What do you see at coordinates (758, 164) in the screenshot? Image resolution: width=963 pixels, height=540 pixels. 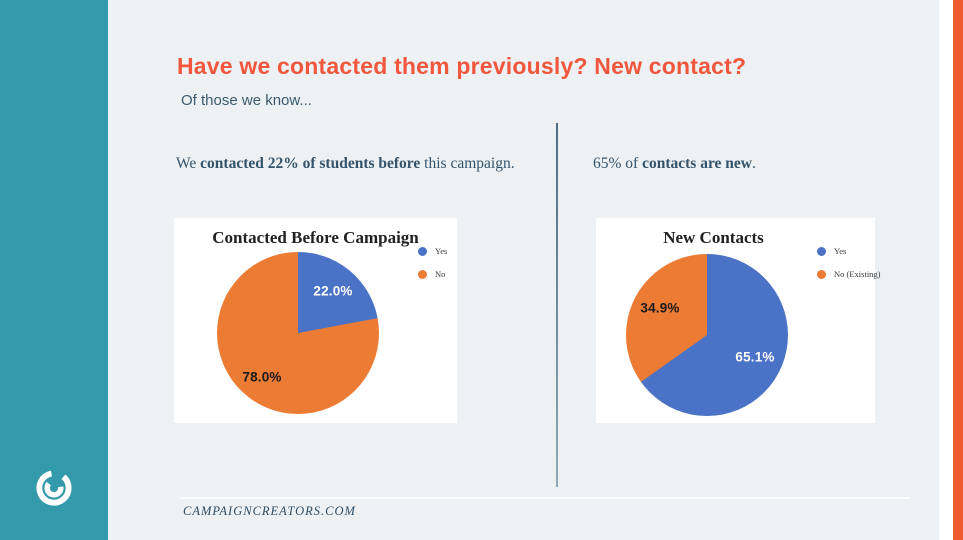 I see `right-lead-text: 65% of contacts are new.` at bounding box center [758, 164].